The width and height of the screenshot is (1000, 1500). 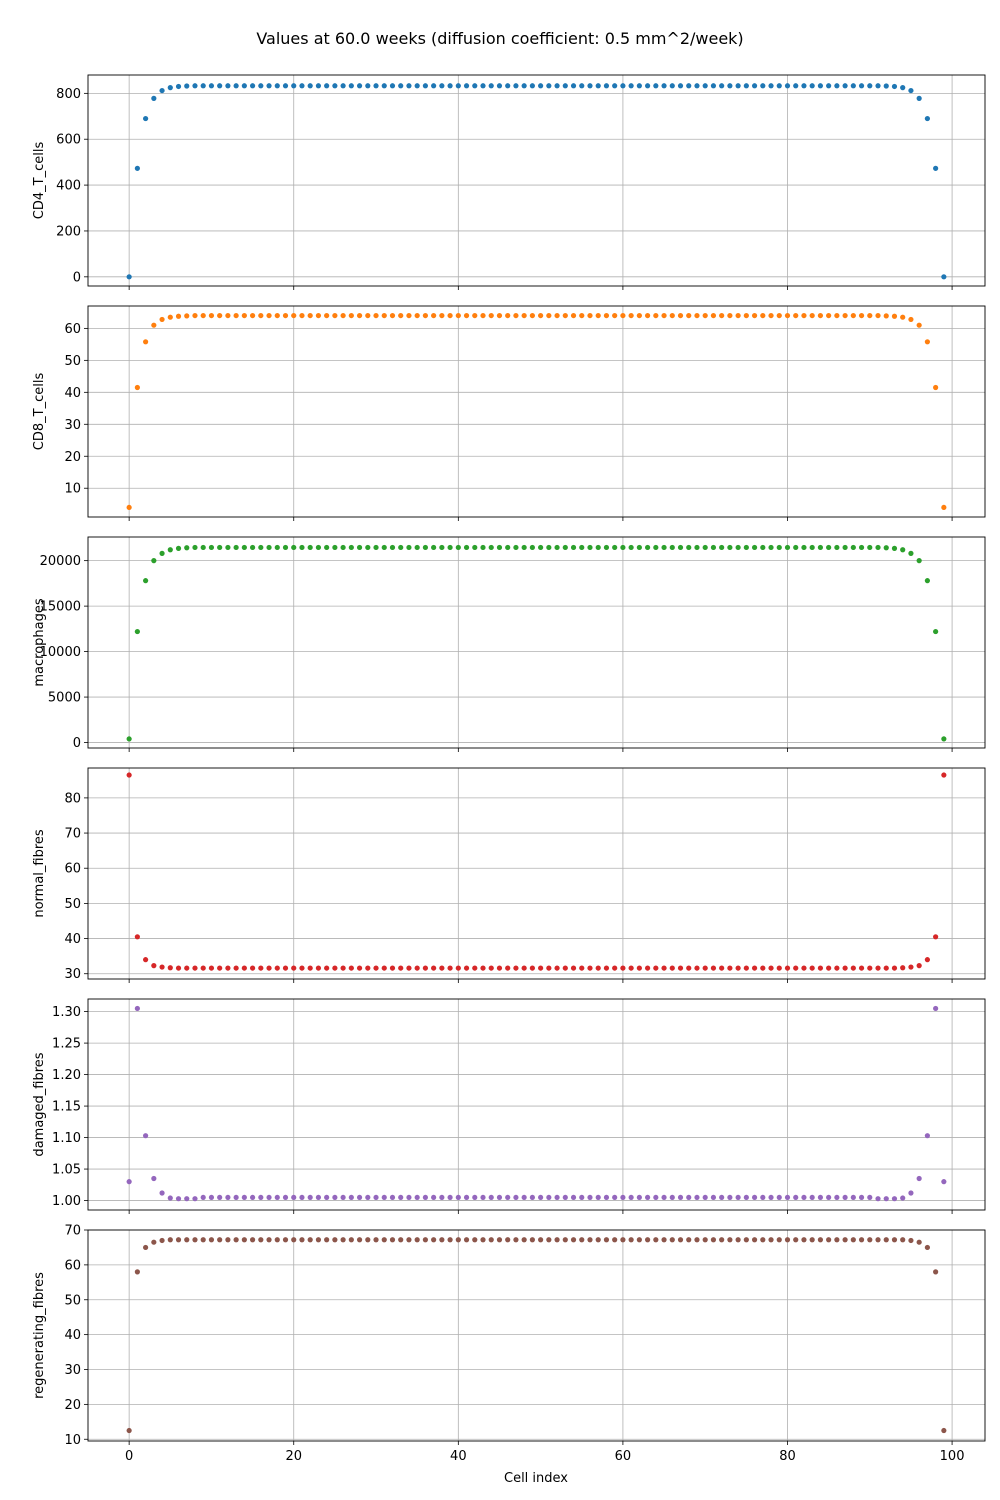 What do you see at coordinates (72, 1405) in the screenshot?
I see `y-tick-label: 20` at bounding box center [72, 1405].